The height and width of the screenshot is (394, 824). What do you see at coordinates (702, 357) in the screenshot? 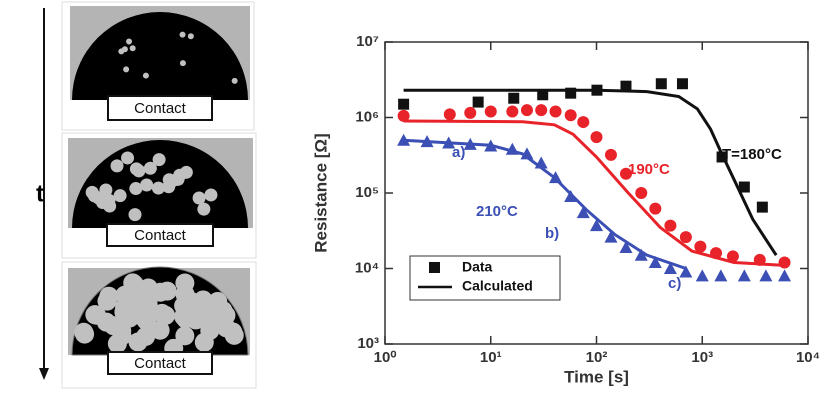
I see `x-tick-label: 10³` at bounding box center [702, 357].